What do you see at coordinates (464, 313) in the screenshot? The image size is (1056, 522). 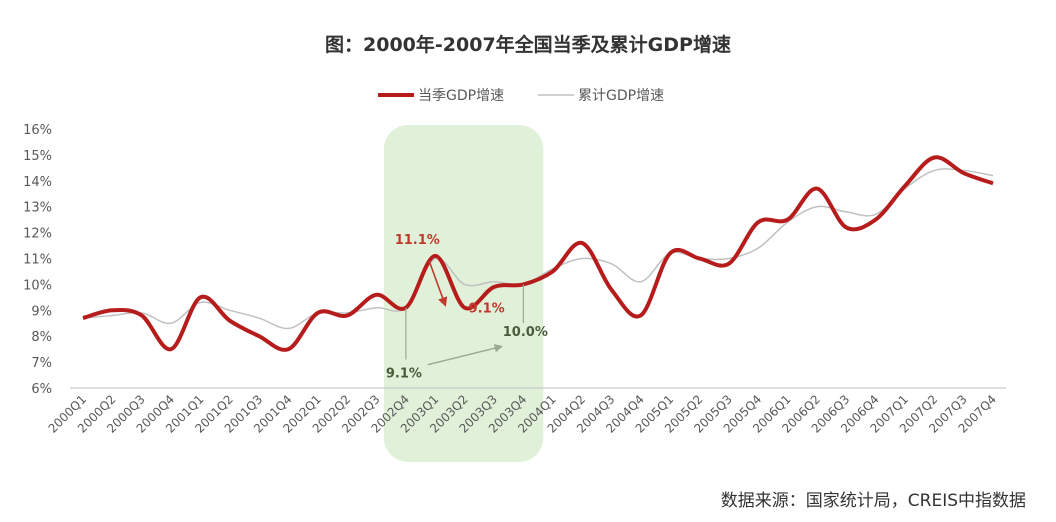 I see `annotation-arrows` at bounding box center [464, 313].